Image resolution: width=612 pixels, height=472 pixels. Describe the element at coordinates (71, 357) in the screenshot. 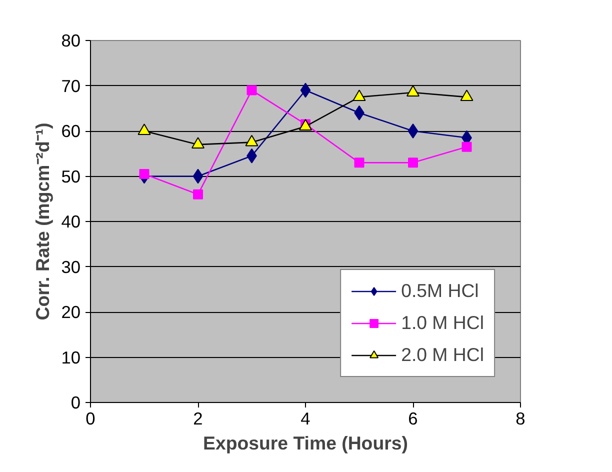

I see `y-tick-label: 10` at that location.